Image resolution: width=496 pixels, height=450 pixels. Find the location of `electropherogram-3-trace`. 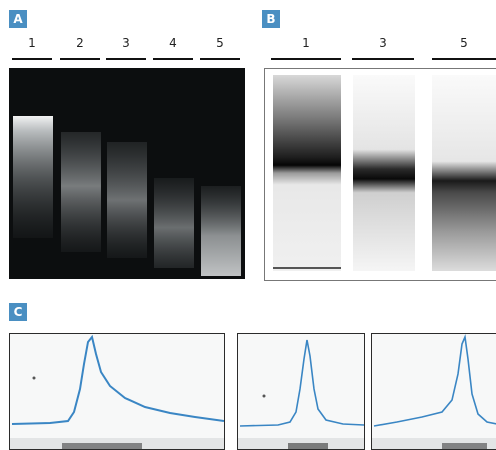

electropherogram-3-trace is located at coordinates (434, 380).